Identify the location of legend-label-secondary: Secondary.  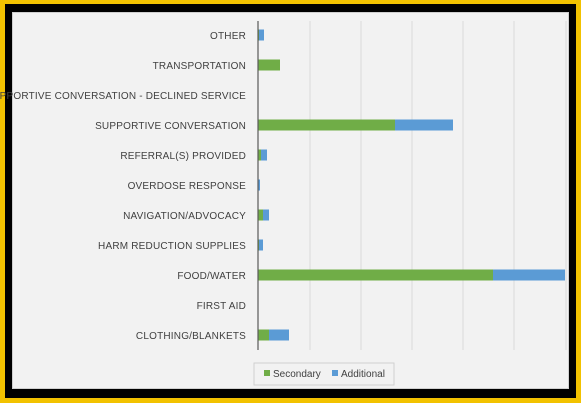
(297, 374).